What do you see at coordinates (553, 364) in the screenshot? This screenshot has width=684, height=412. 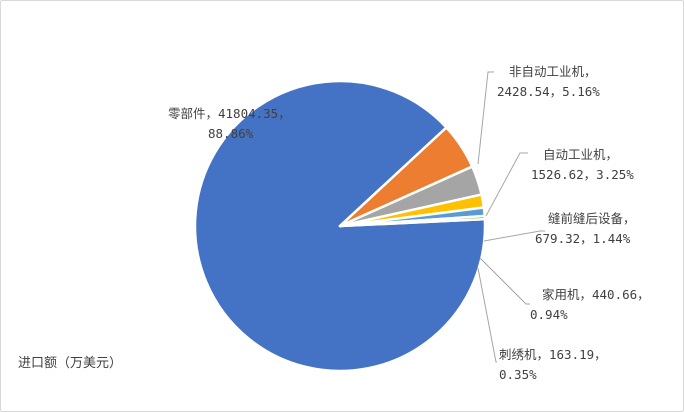 I see `data-label-6: 刺绣机，163.19， 0.35%` at bounding box center [553, 364].